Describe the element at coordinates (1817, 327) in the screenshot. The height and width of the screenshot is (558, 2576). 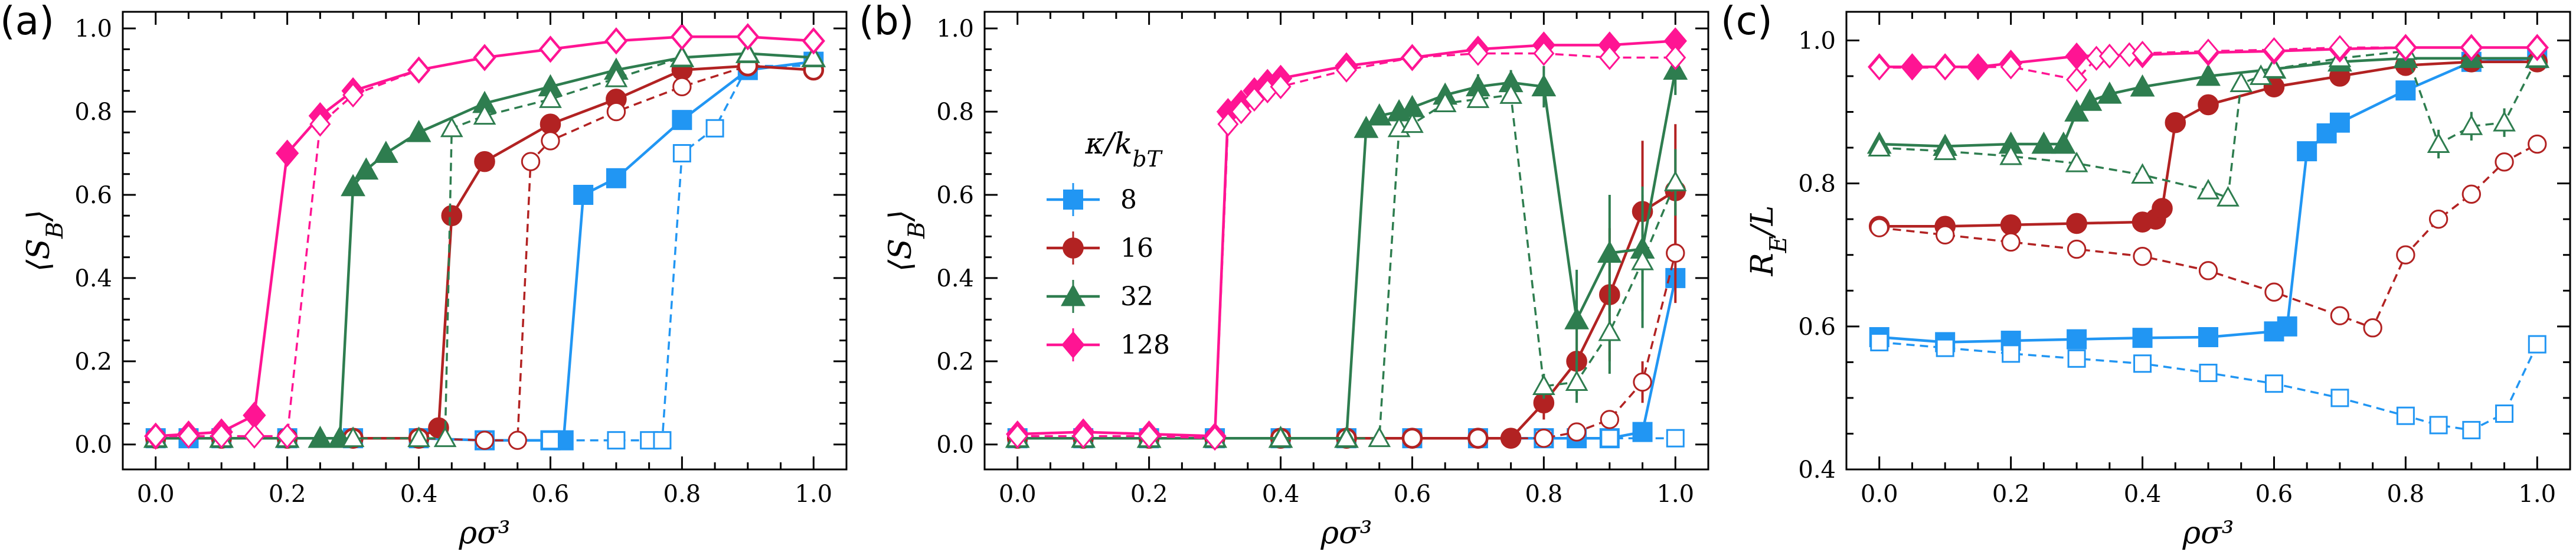
I see `y-tick-label: 0.6` at that location.